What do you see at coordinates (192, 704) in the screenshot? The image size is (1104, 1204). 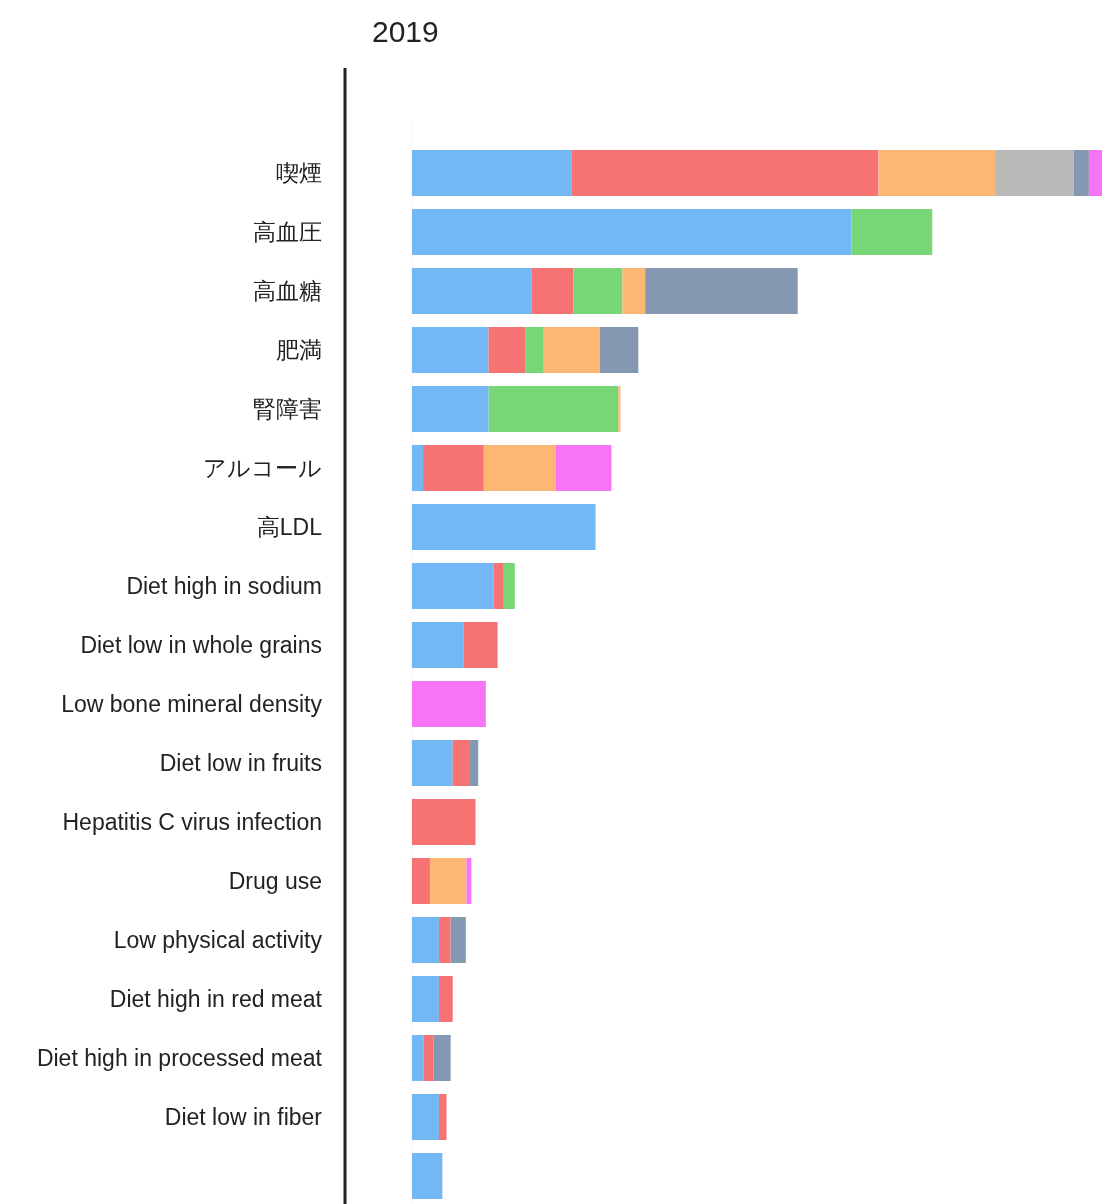 I see `y-tick-label: Low bone mineral density` at bounding box center [192, 704].